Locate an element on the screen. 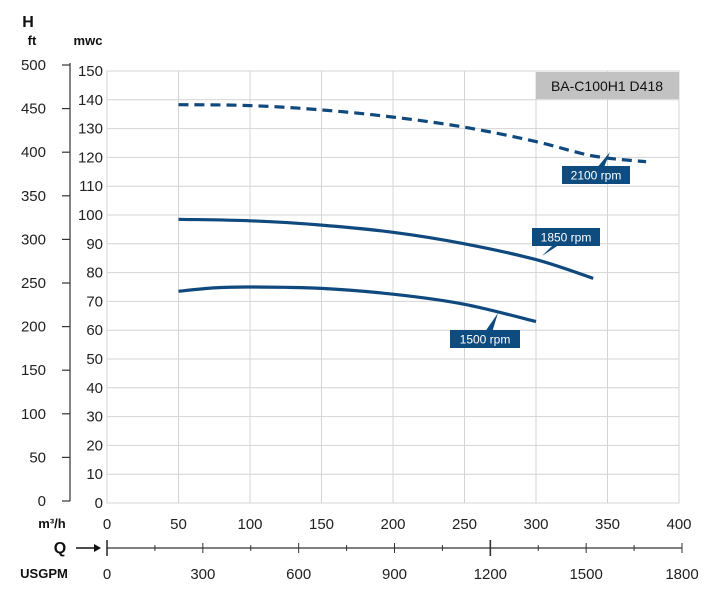 The height and width of the screenshot is (600, 713). curve-1850-rpm is located at coordinates (386, 248).